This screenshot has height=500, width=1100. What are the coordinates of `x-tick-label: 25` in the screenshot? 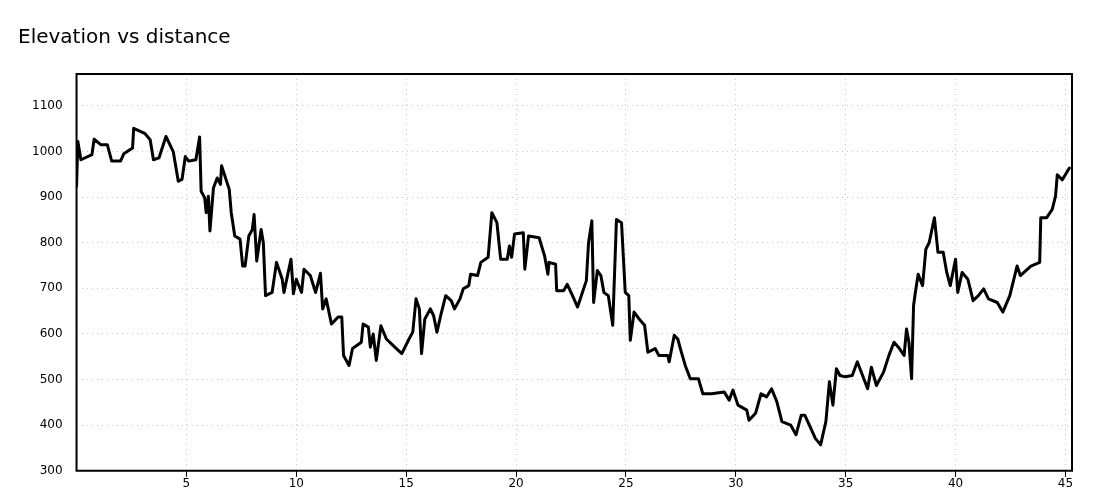 It's located at (626, 483).